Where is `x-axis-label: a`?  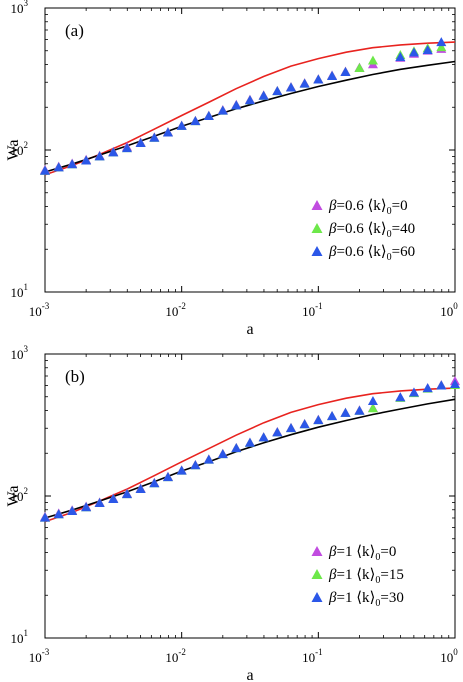
x-axis-label: a is located at coordinates (249, 329).